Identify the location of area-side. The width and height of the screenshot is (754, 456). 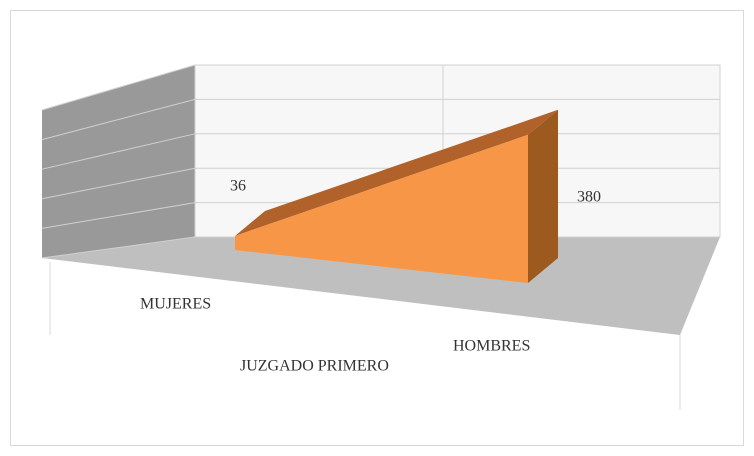
(543, 196).